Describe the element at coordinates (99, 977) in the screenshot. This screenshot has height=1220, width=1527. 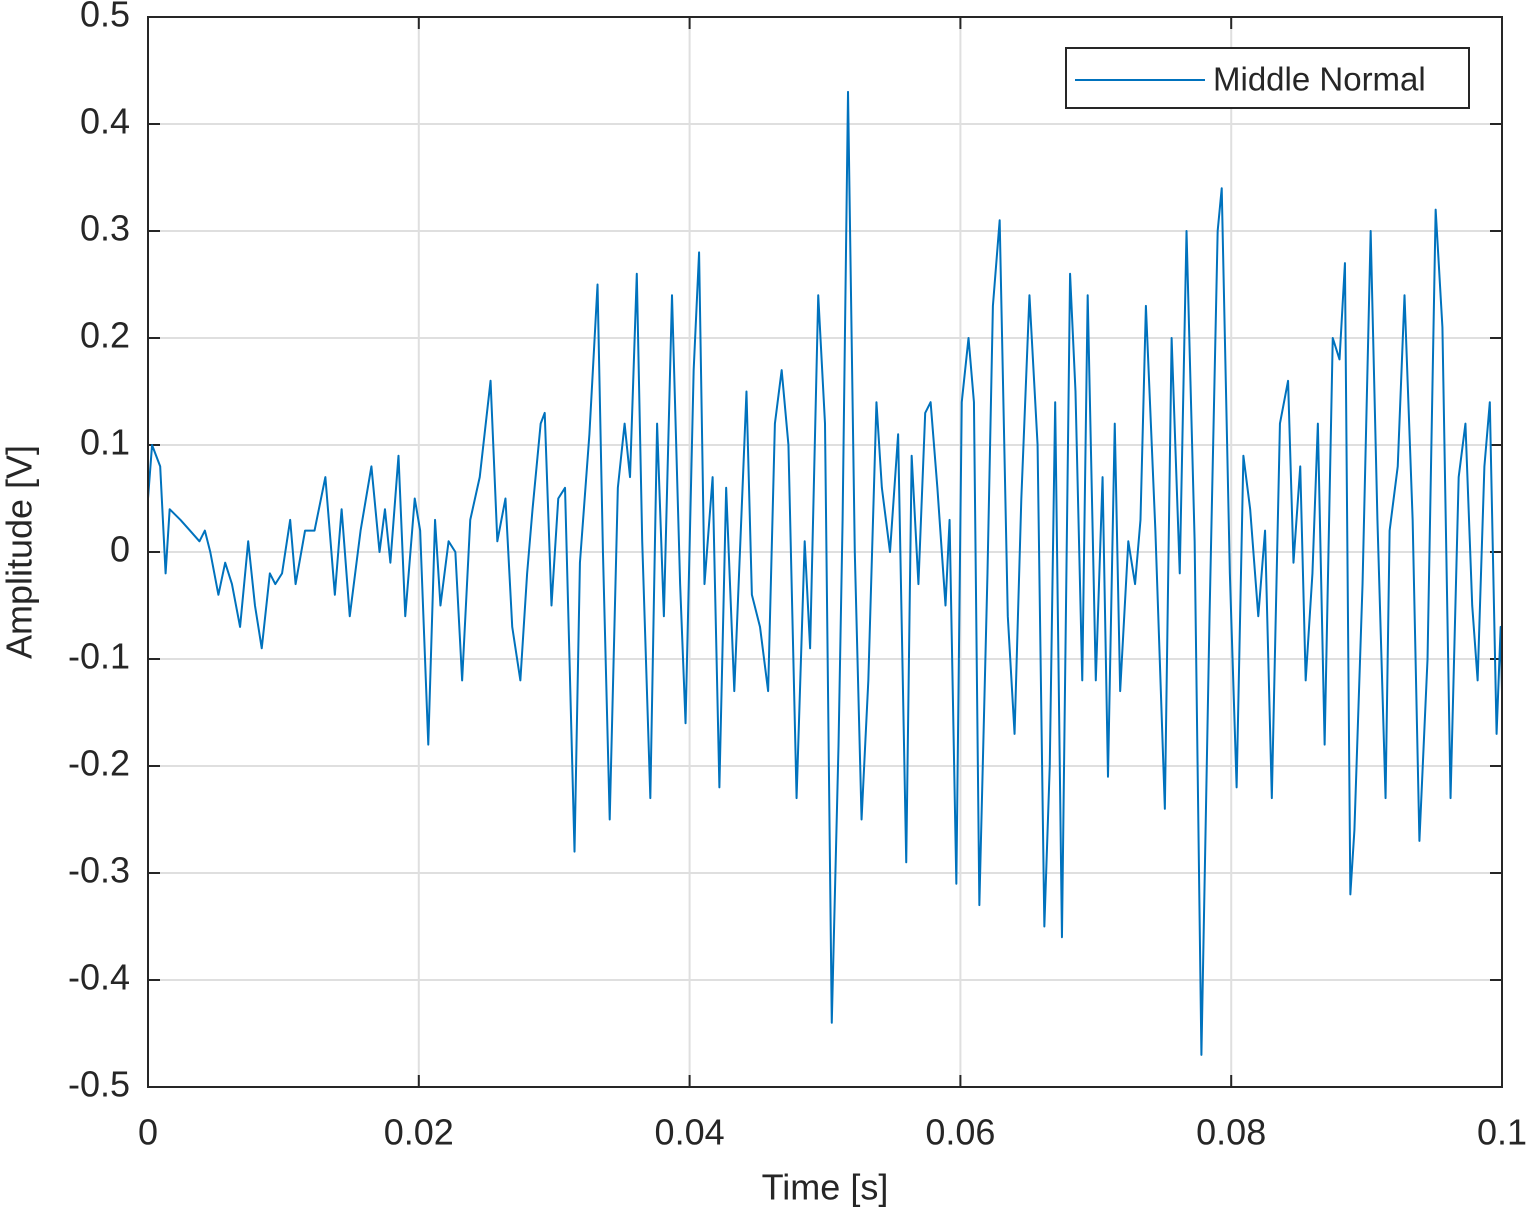
I see `y-tick-label: -0.4` at that location.